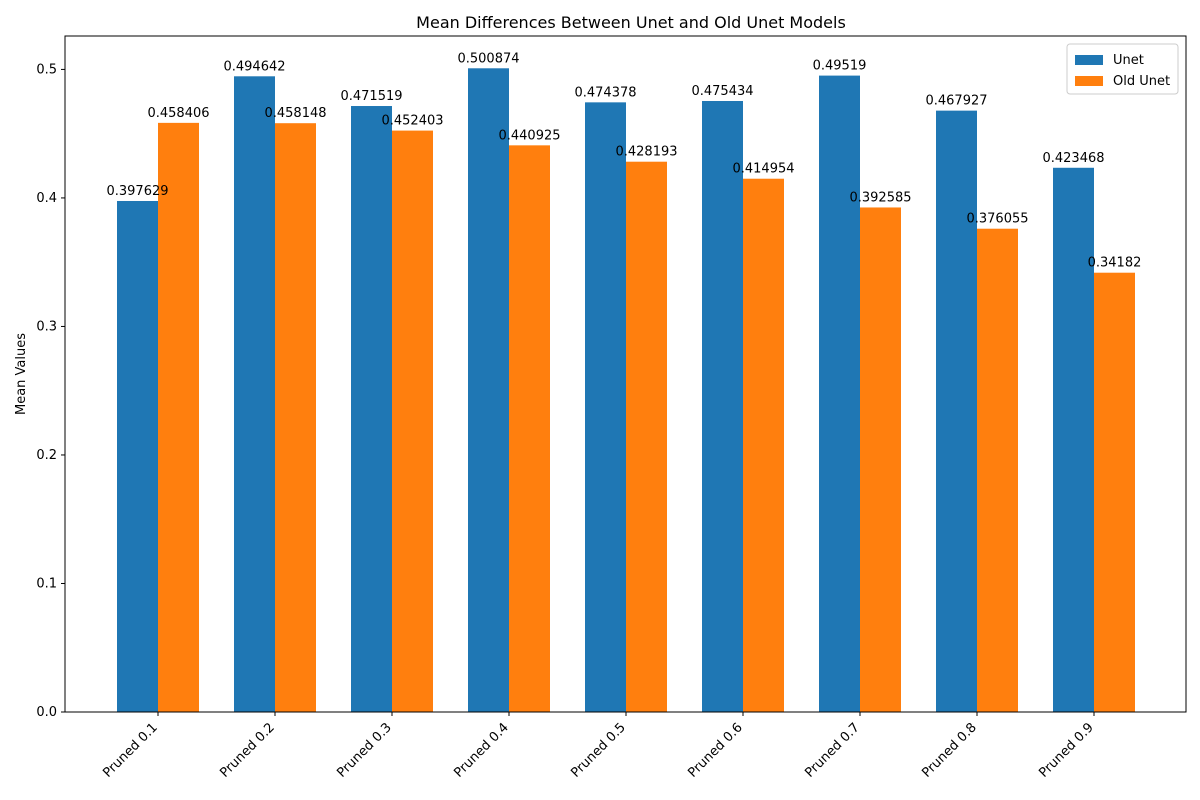 The height and width of the screenshot is (800, 1200). Describe the element at coordinates (254, 66) in the screenshot. I see `data-label-unet-2: 0.494642` at that location.